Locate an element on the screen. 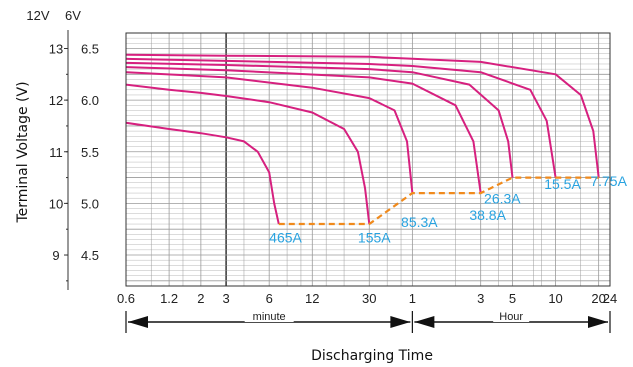  x-tick-label: 10 is located at coordinates (555, 298).